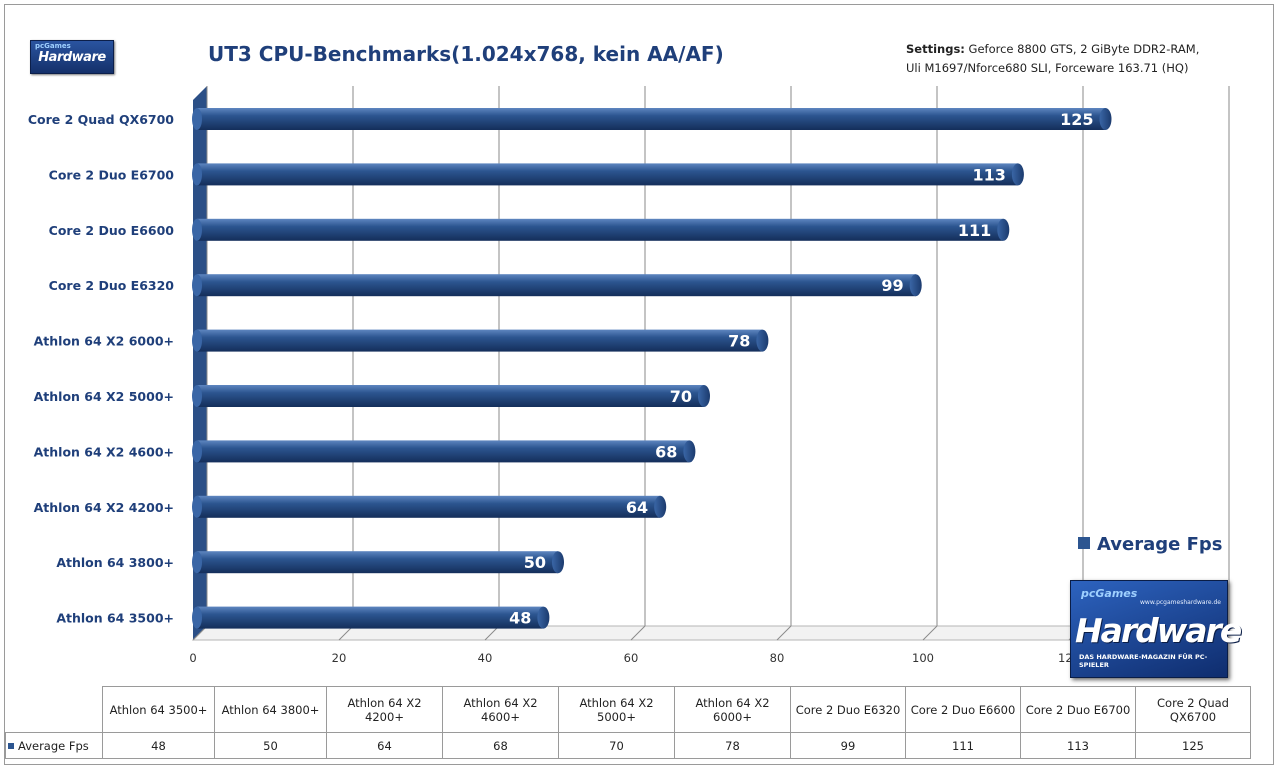 The height and width of the screenshot is (771, 1280). Describe the element at coordinates (1076, 119) in the screenshot. I see `bar-value-label: 125` at that location.